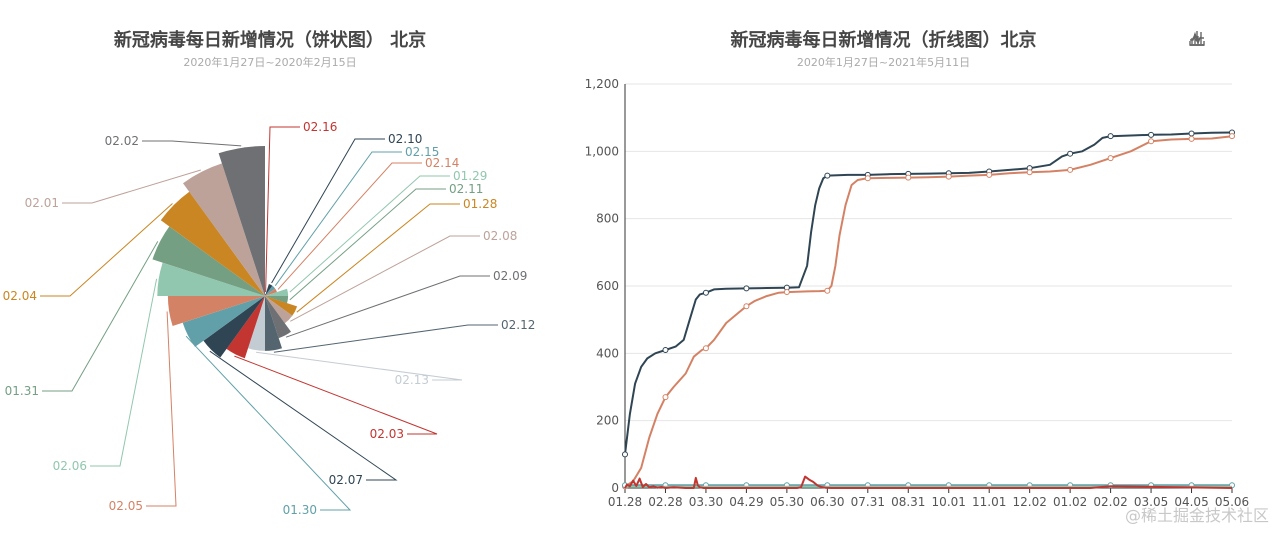 This screenshot has height=542, width=1287. Describe the element at coordinates (70, 466) in the screenshot. I see `pie-label: 02.06` at that location.